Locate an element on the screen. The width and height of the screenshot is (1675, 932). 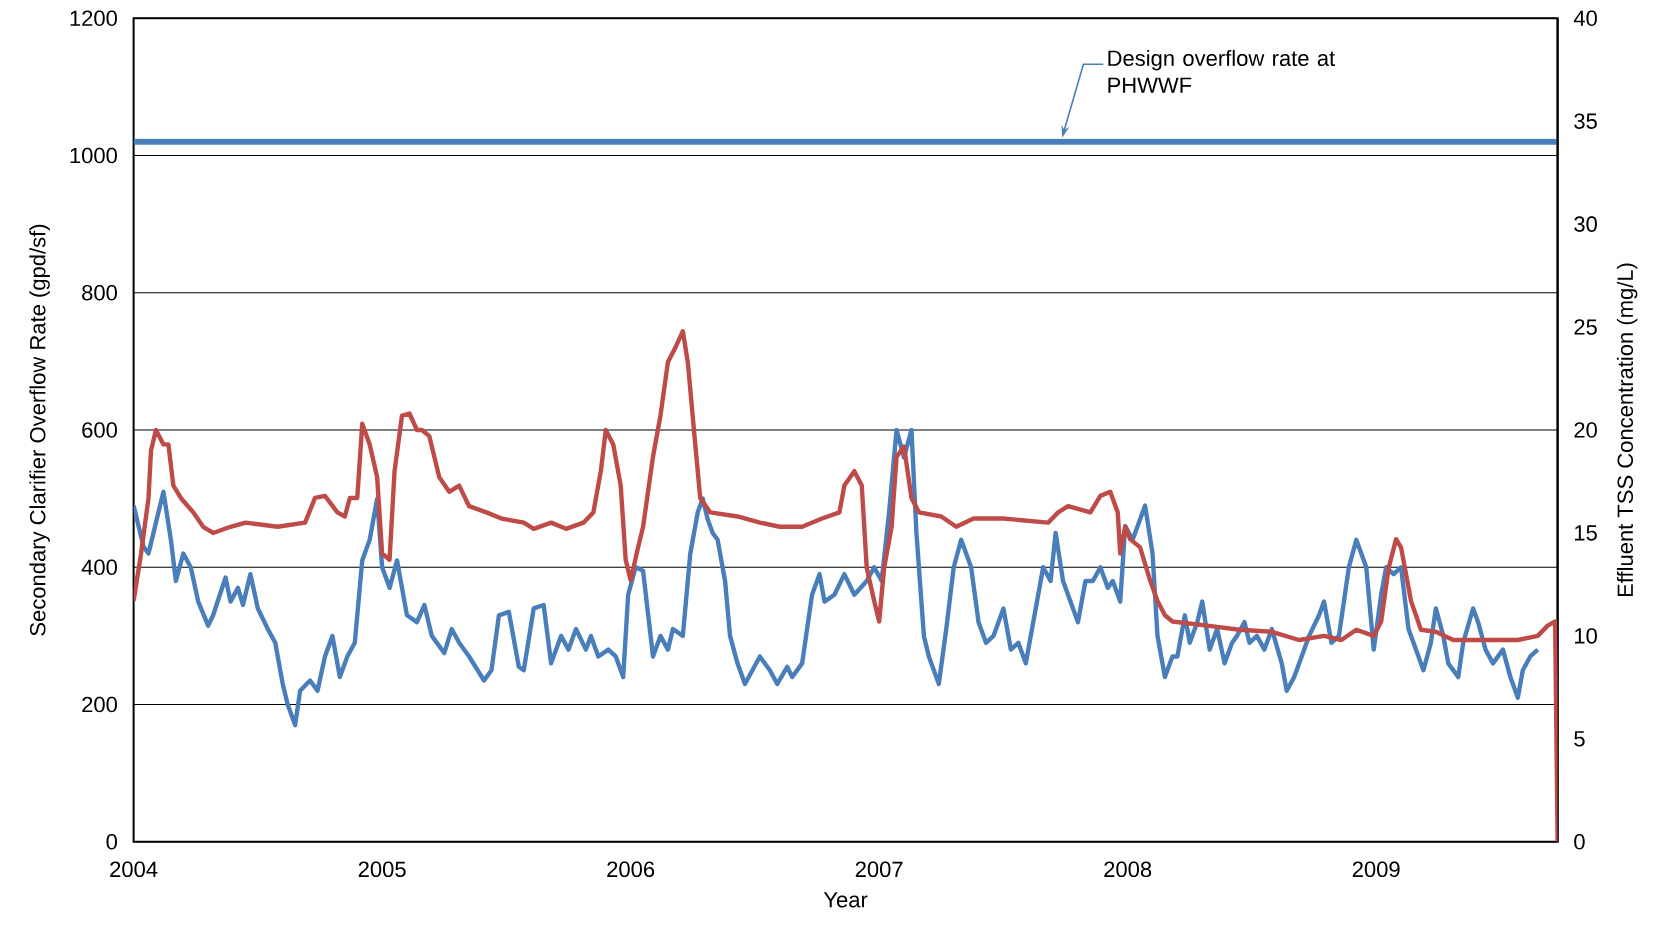
y-axis-title: Secondary Clarifier Overflow Rate (gpd/sf) is located at coordinates (39, 430).